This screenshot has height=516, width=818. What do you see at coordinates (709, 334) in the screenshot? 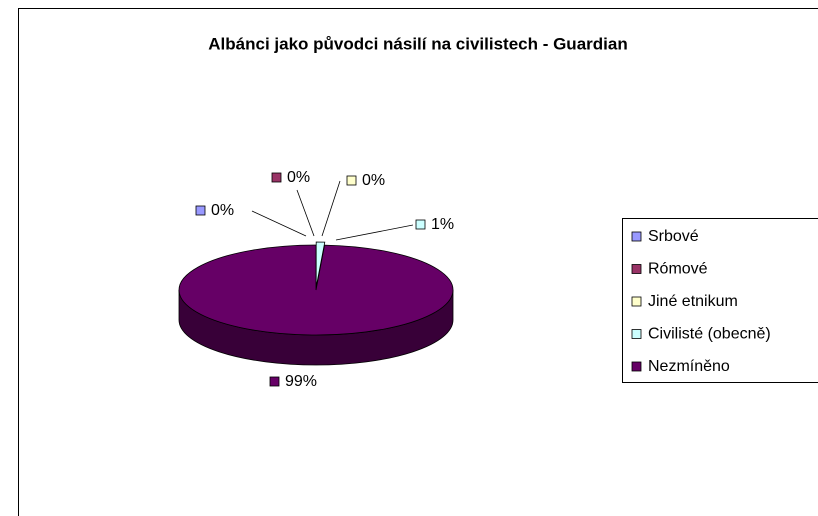
I see `legend-label: Civilisté (obecně)` at bounding box center [709, 334].